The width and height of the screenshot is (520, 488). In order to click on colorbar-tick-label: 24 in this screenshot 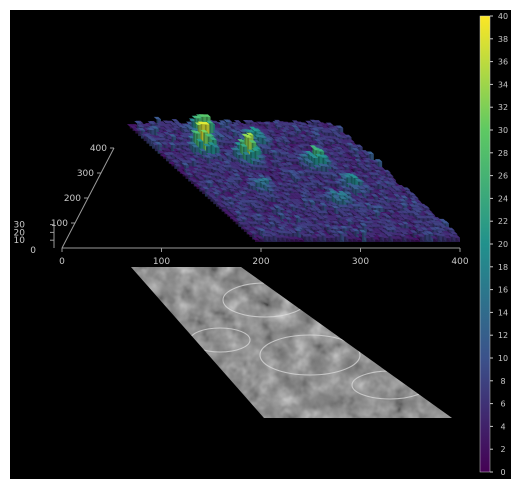, I will do `click(503, 198)`.